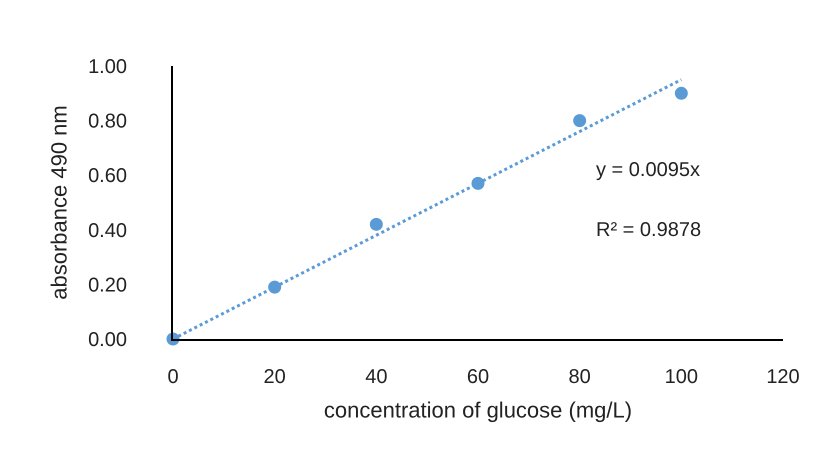 The image size is (828, 455). What do you see at coordinates (783, 377) in the screenshot?
I see `x-tick-label: 120` at bounding box center [783, 377].